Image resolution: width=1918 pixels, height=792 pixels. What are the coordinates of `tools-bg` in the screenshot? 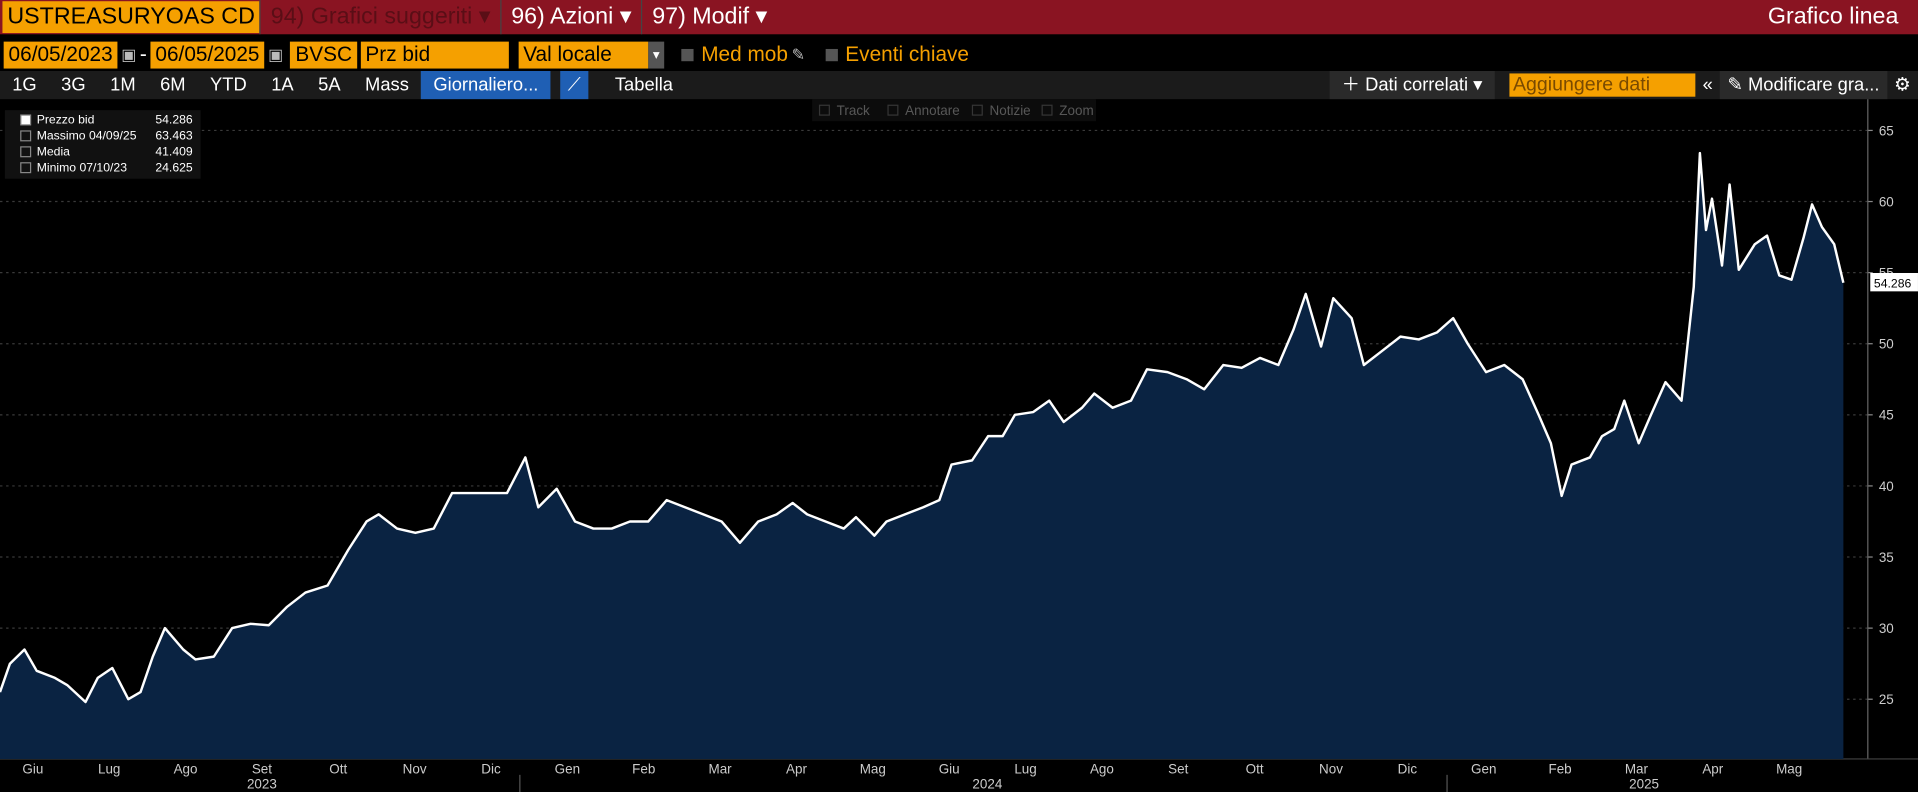 It's located at (954, 110).